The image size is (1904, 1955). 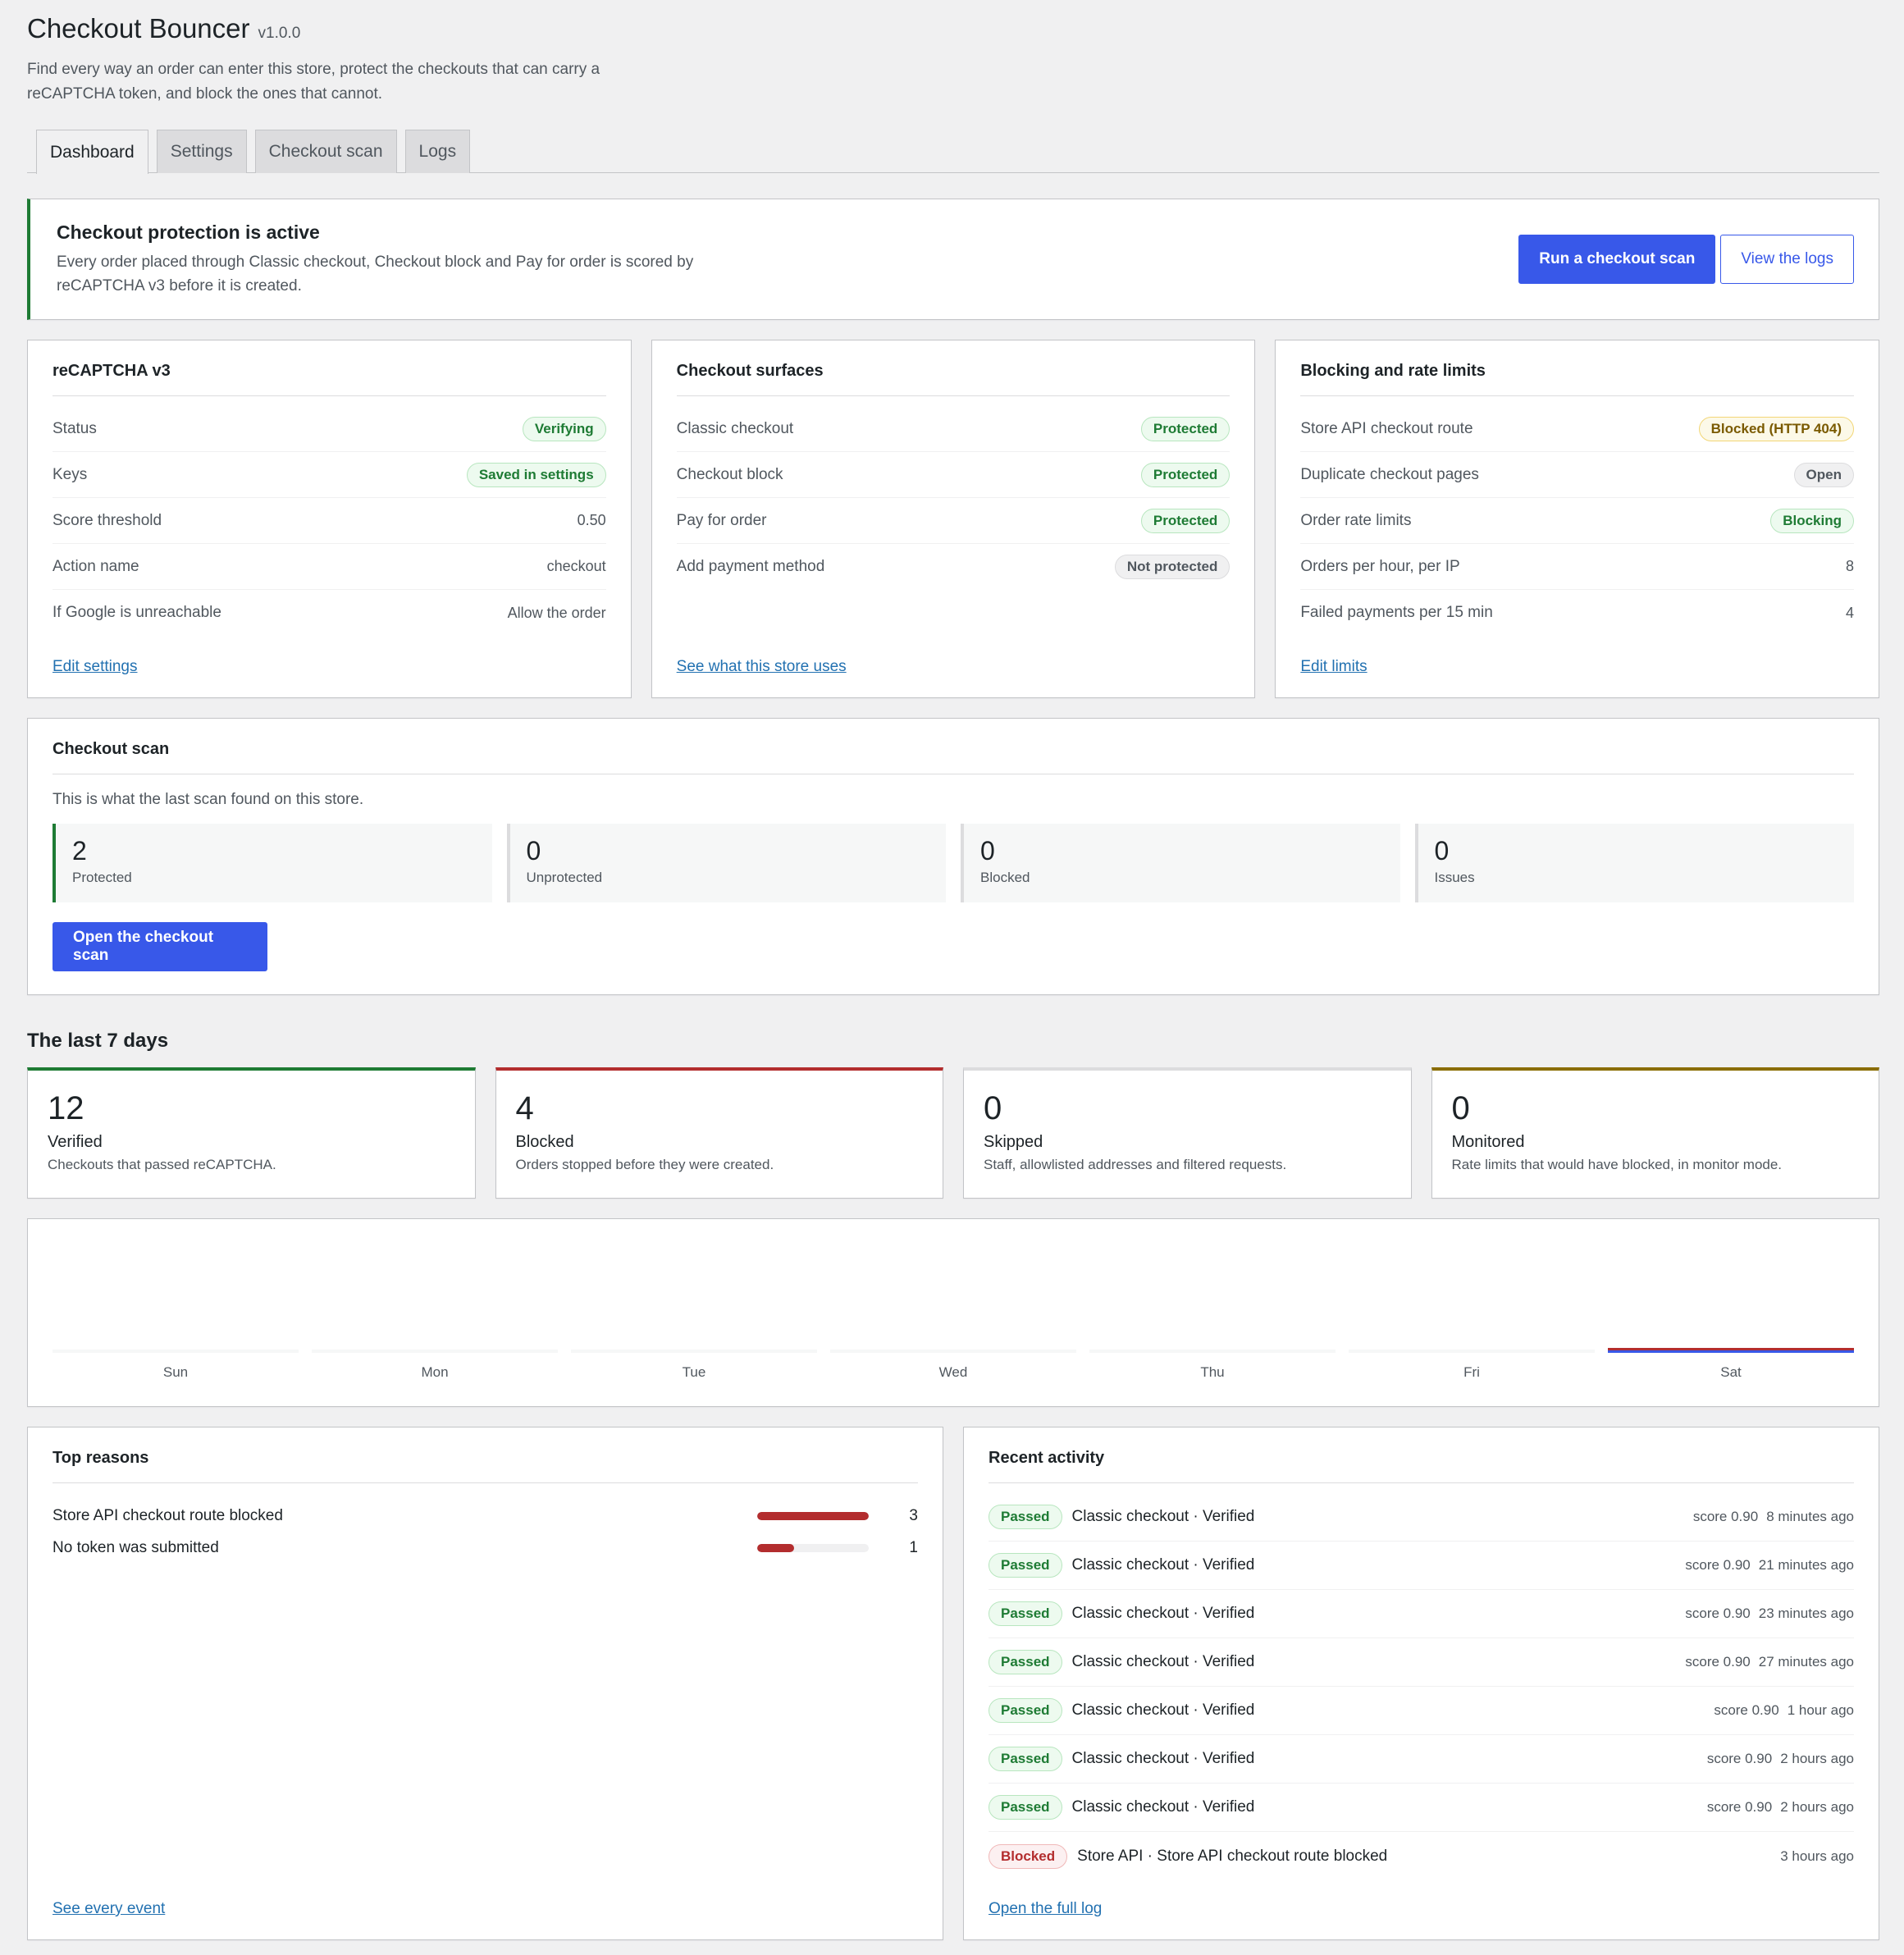 What do you see at coordinates (330, 475) in the screenshot?
I see `keys-row: Keys Saved in settings` at bounding box center [330, 475].